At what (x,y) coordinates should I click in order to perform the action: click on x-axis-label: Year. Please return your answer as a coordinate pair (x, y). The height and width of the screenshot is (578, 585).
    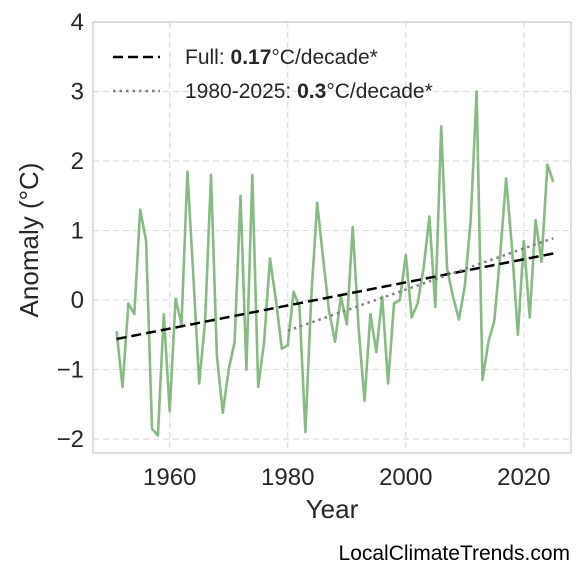
    Looking at the image, I should click on (332, 509).